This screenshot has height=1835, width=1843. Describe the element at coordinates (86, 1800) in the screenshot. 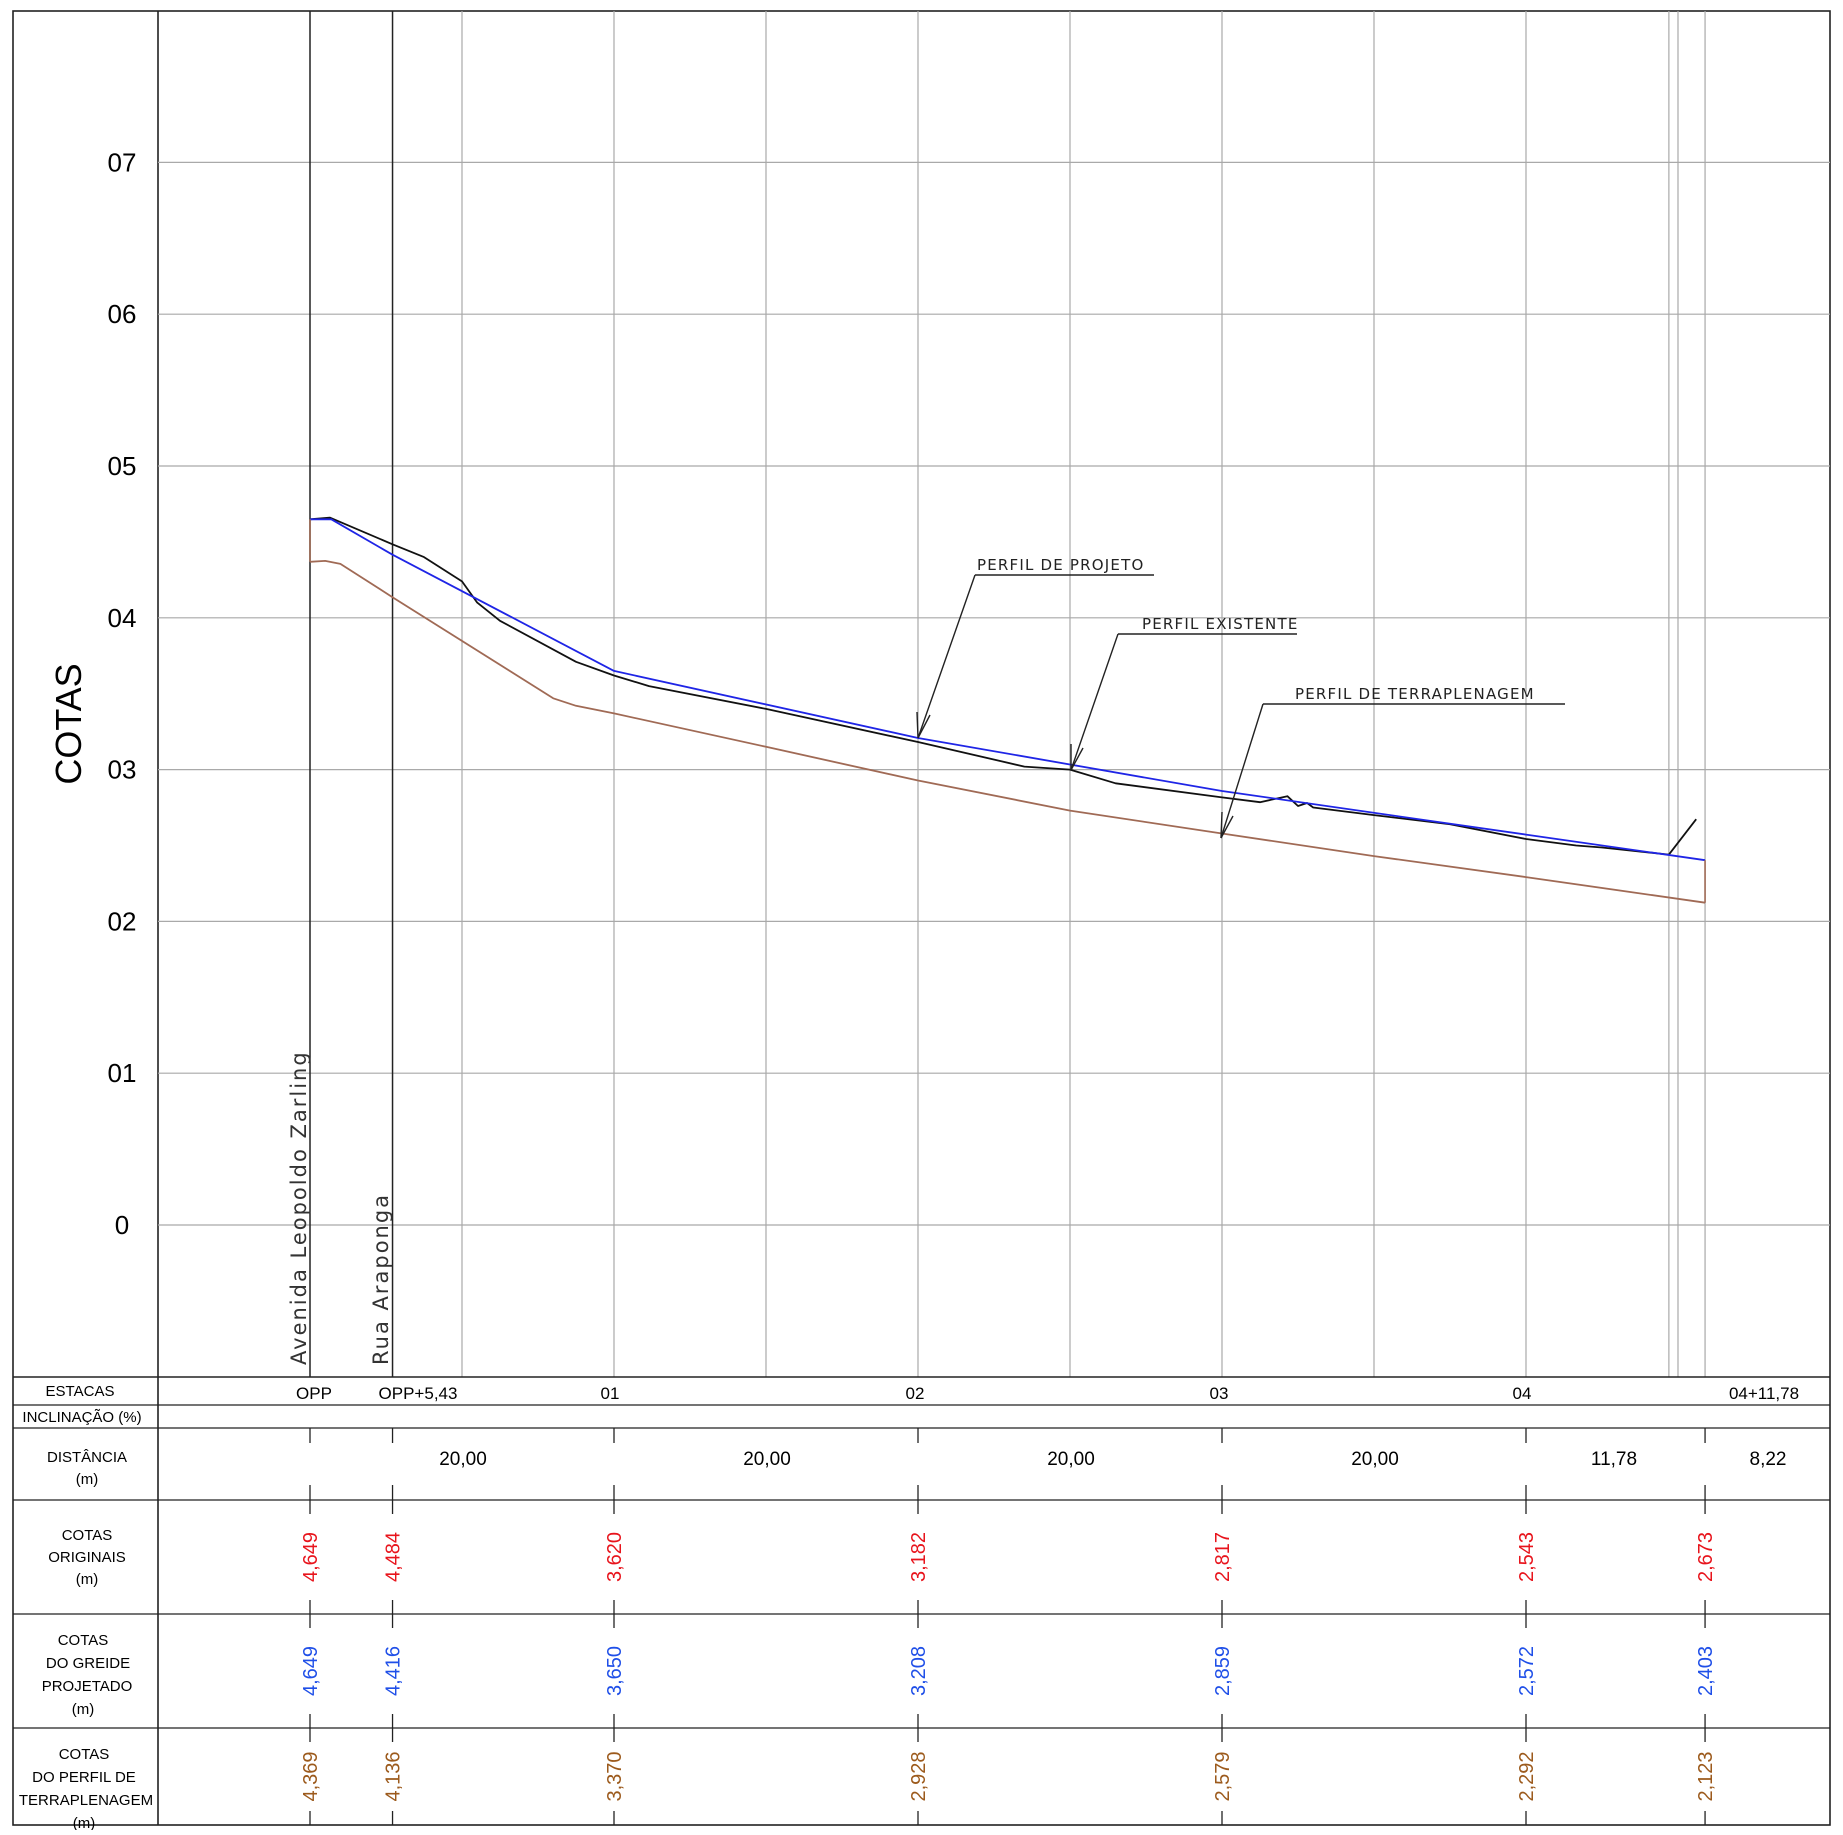

I see `row-label-terrap-3: TERRAPLENAGEM` at that location.